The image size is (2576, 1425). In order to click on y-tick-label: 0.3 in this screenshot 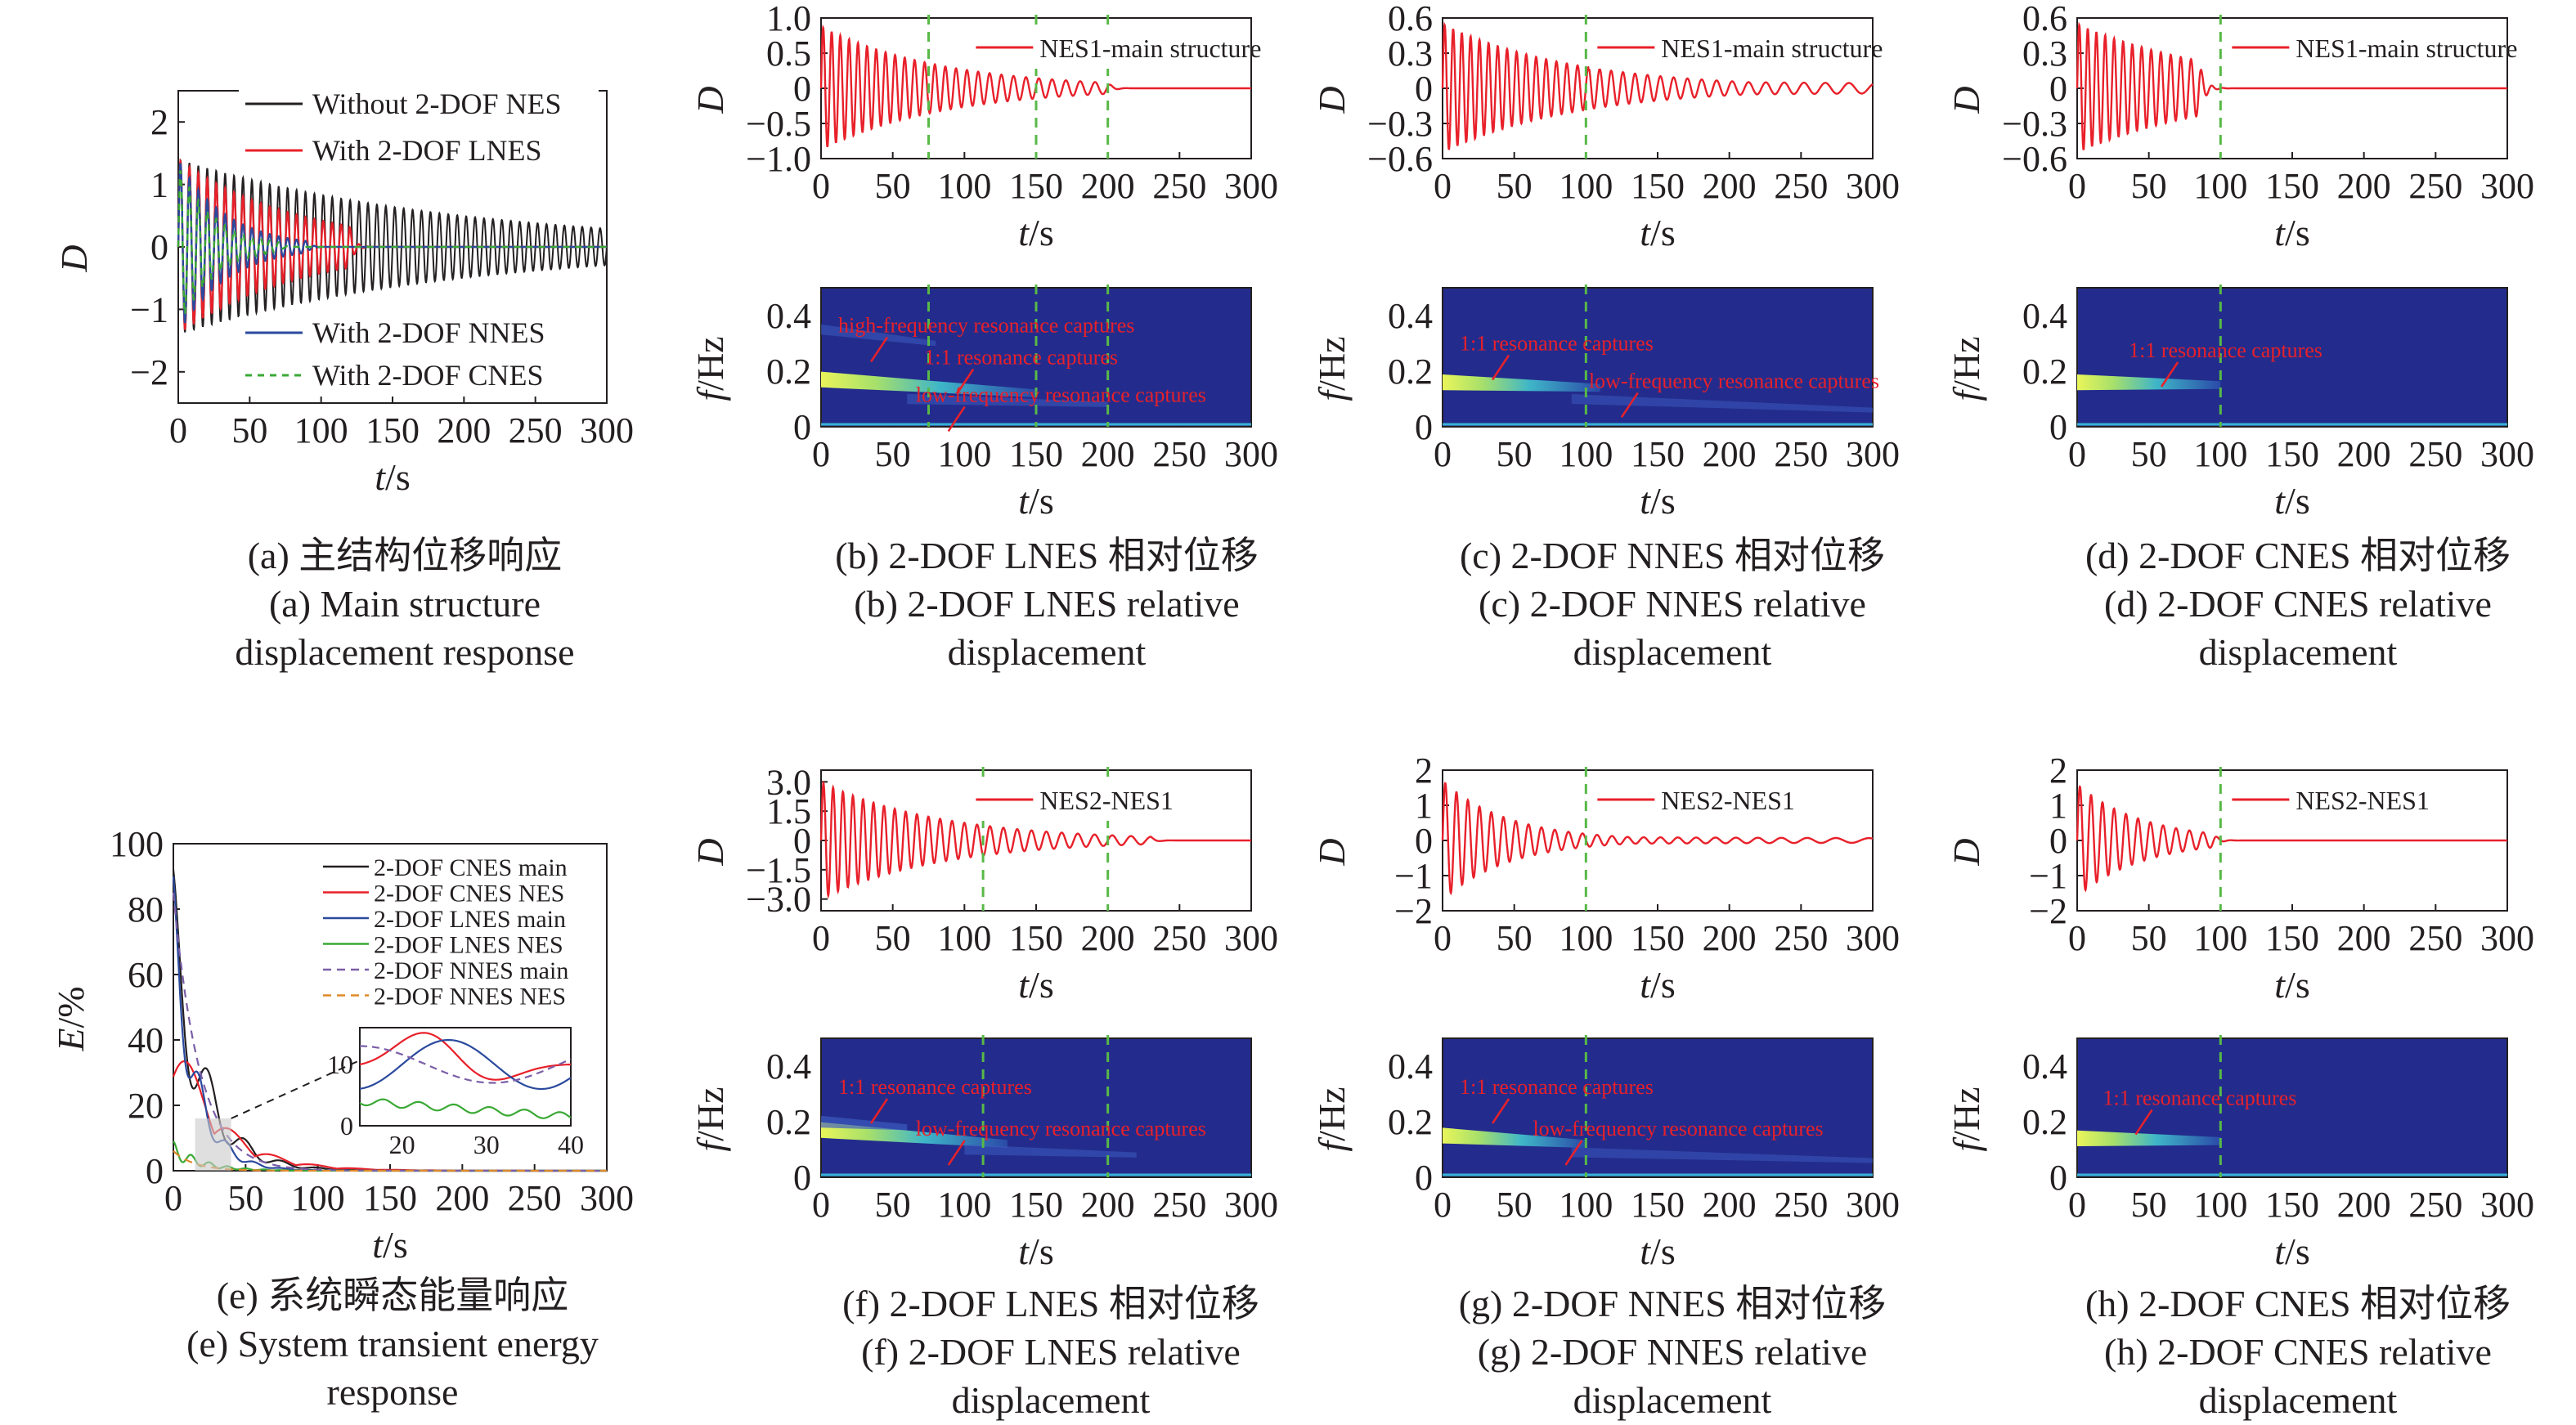, I will do `click(1411, 54)`.